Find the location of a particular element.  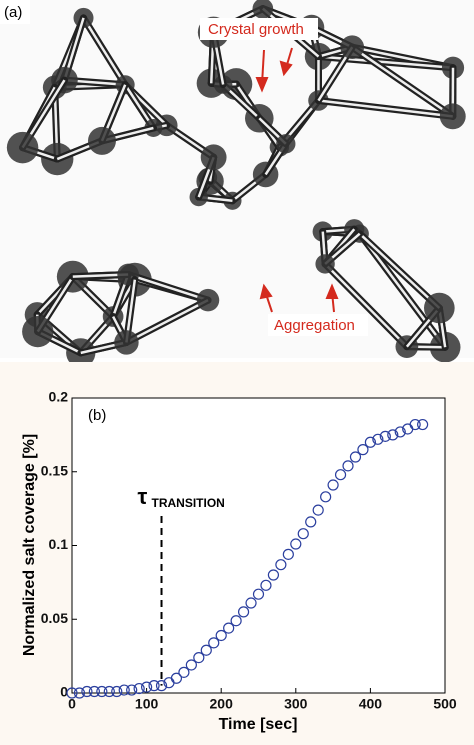

label-bg is located at coordinates (15, 12).